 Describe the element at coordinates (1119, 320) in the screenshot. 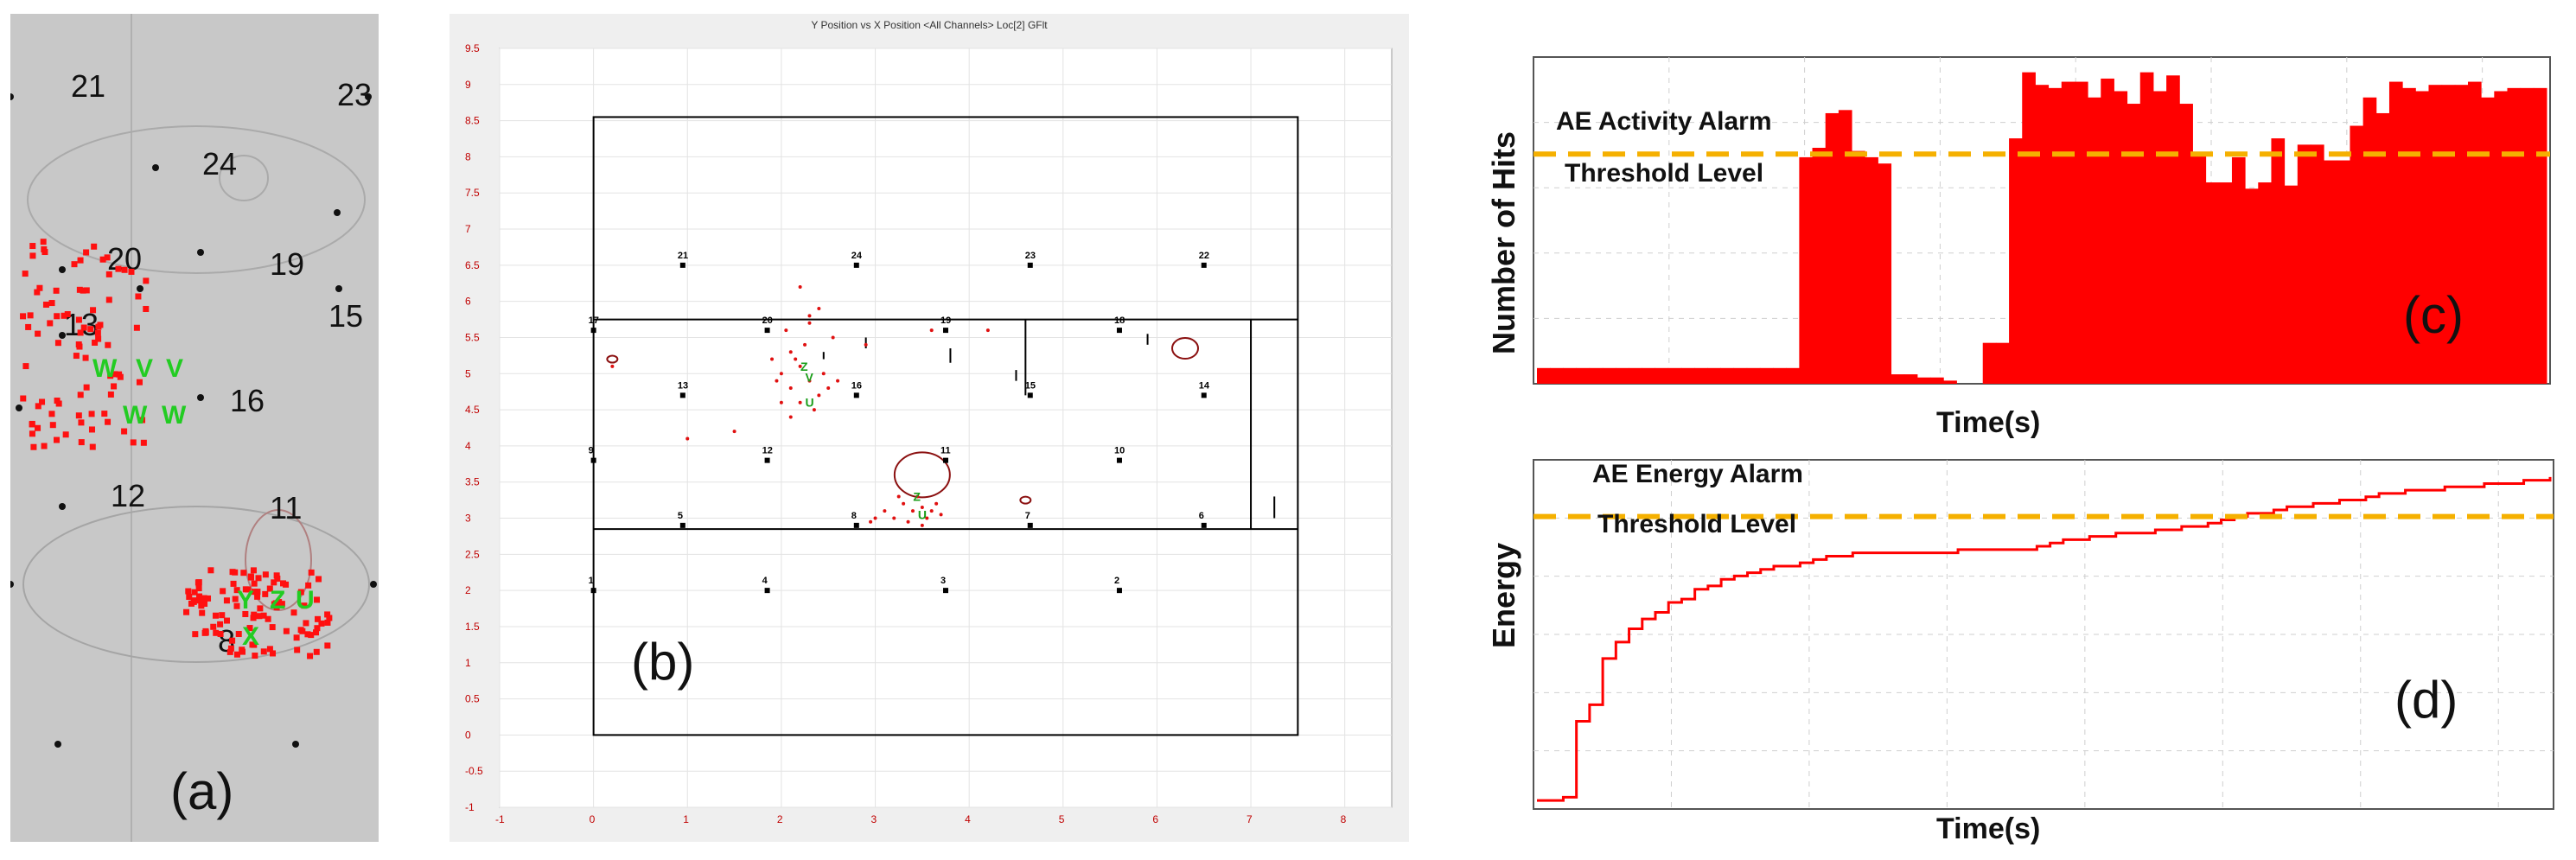

I see `sensor-label-18: 18` at that location.